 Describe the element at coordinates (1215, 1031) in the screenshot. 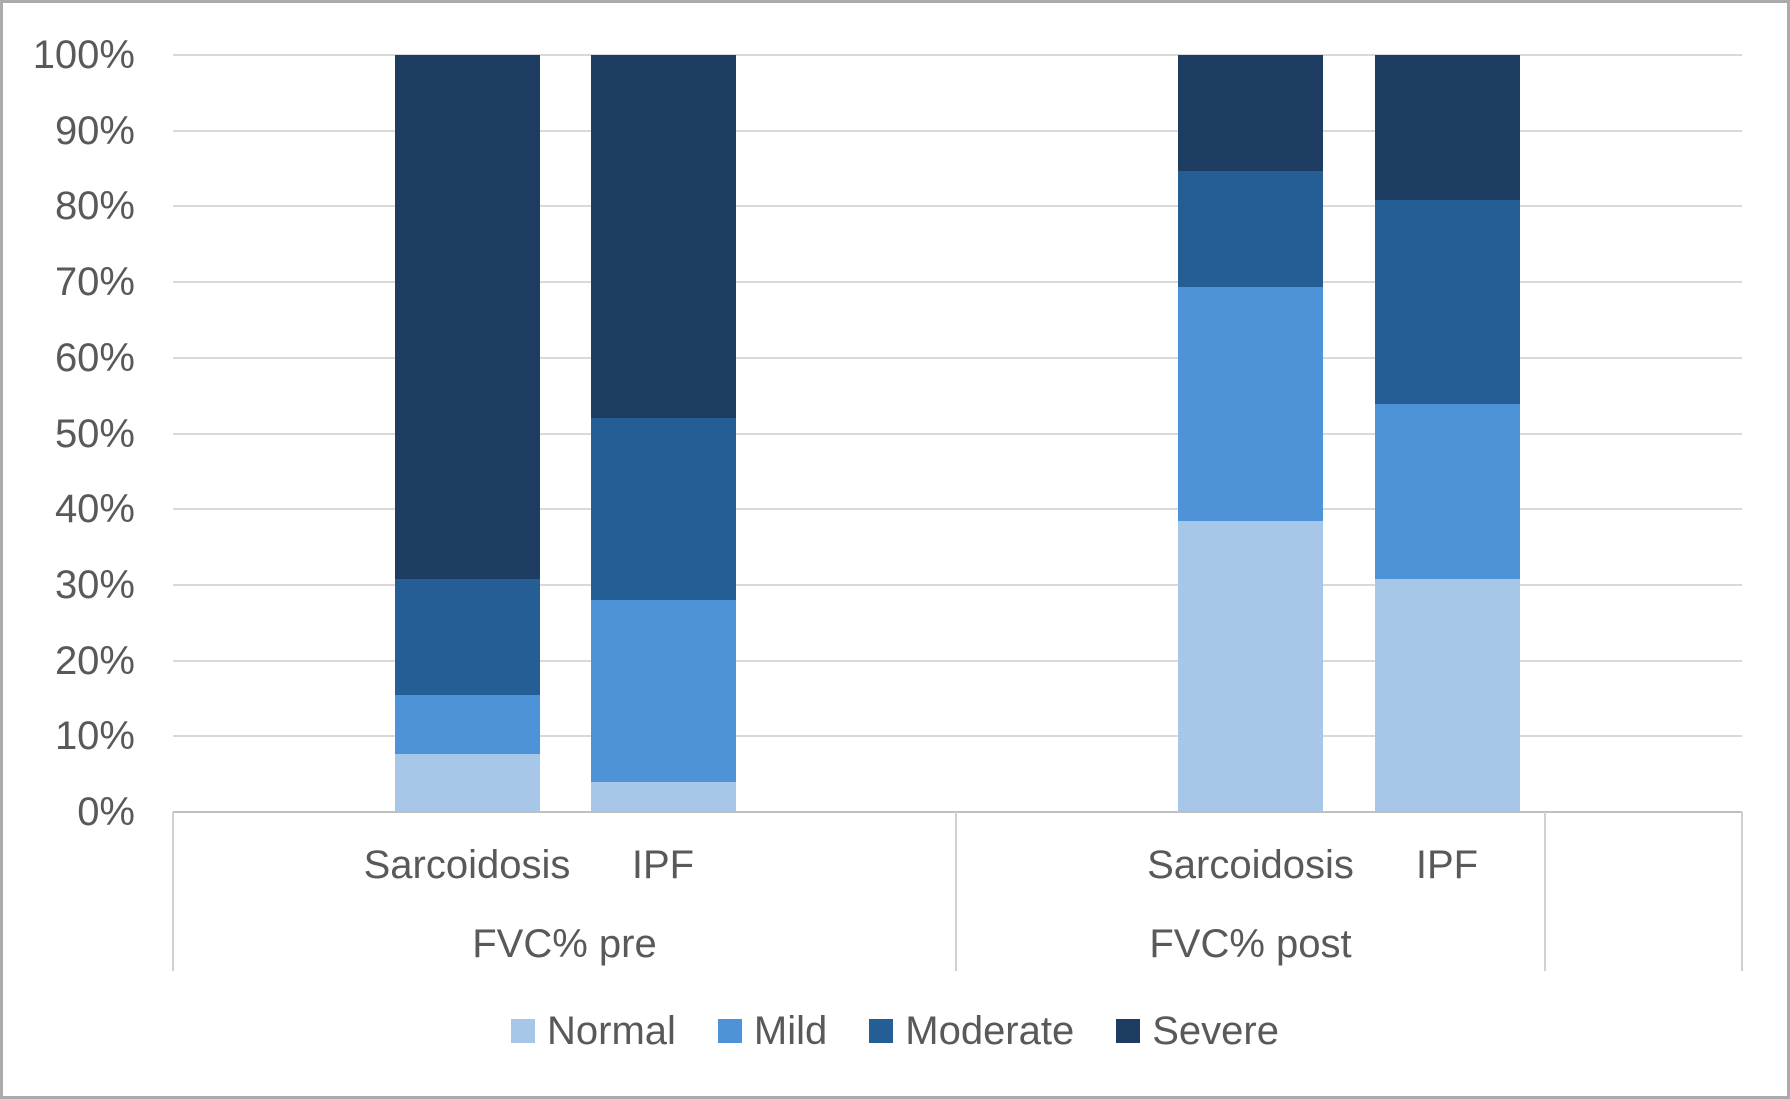

I see `legend-label: Severe` at that location.